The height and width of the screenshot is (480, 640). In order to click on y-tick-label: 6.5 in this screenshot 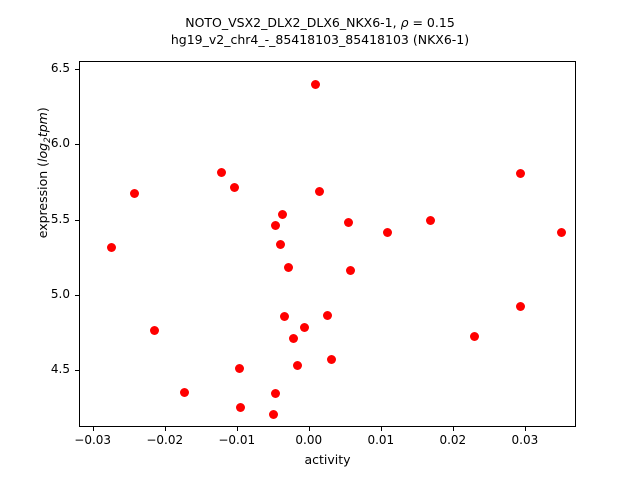, I will do `click(60, 67)`.